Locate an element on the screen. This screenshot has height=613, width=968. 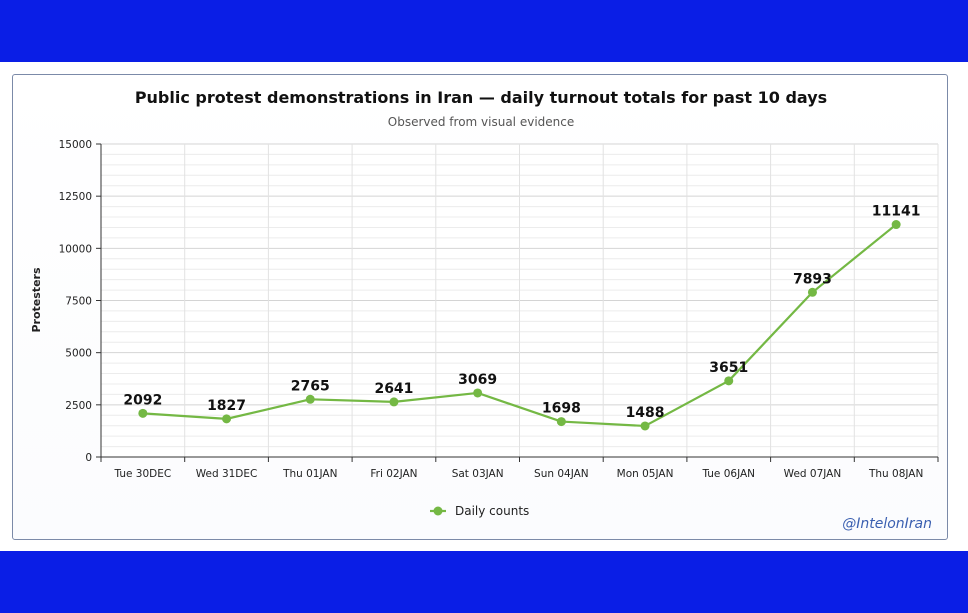
chart-subtitle: Observed from visual evidence is located at coordinates (481, 122).